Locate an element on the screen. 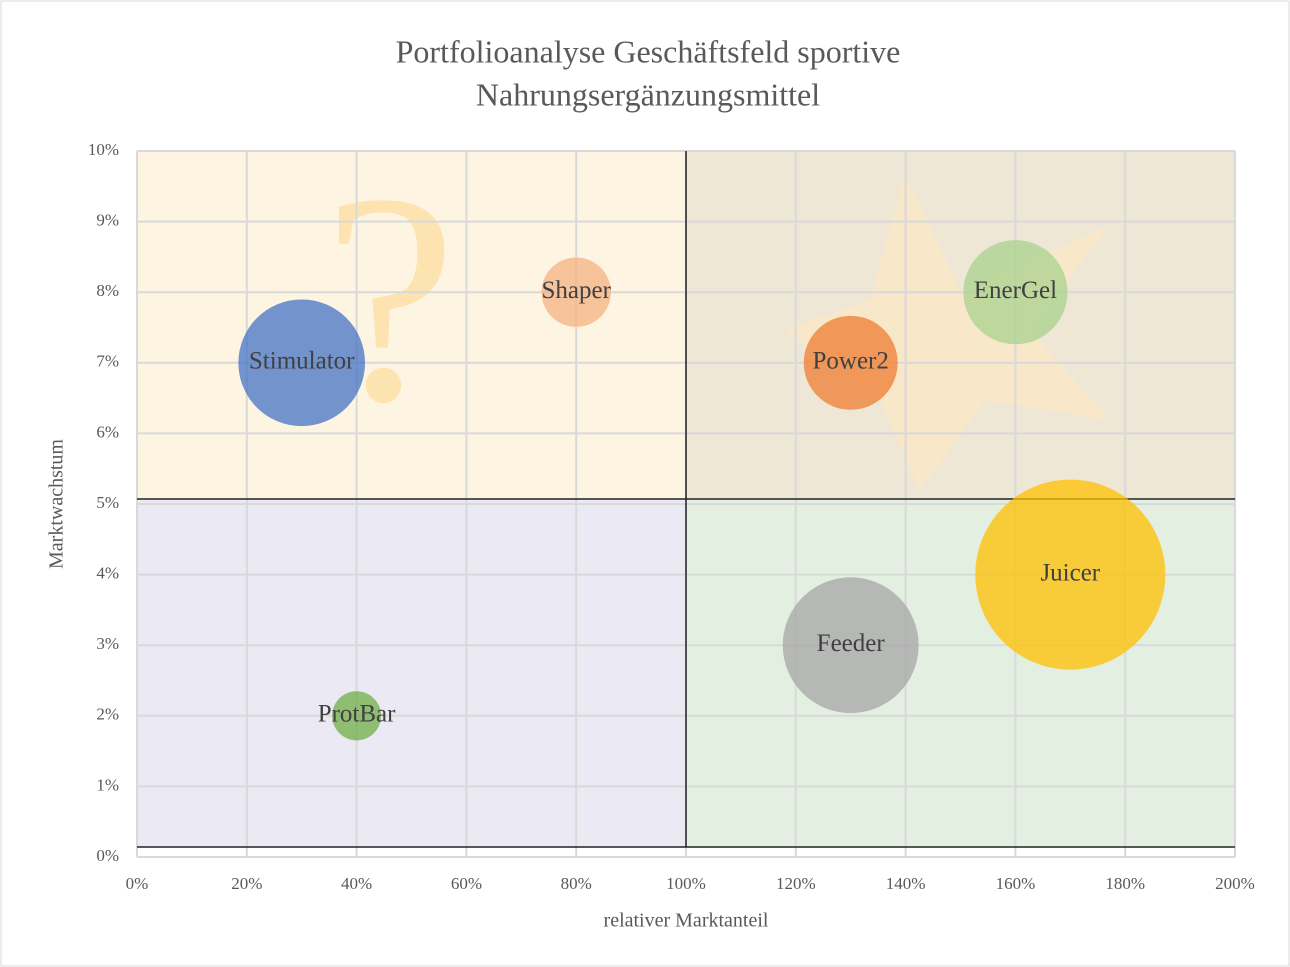 The height and width of the screenshot is (967, 1290). x-tick-label: 40% is located at coordinates (356, 883).